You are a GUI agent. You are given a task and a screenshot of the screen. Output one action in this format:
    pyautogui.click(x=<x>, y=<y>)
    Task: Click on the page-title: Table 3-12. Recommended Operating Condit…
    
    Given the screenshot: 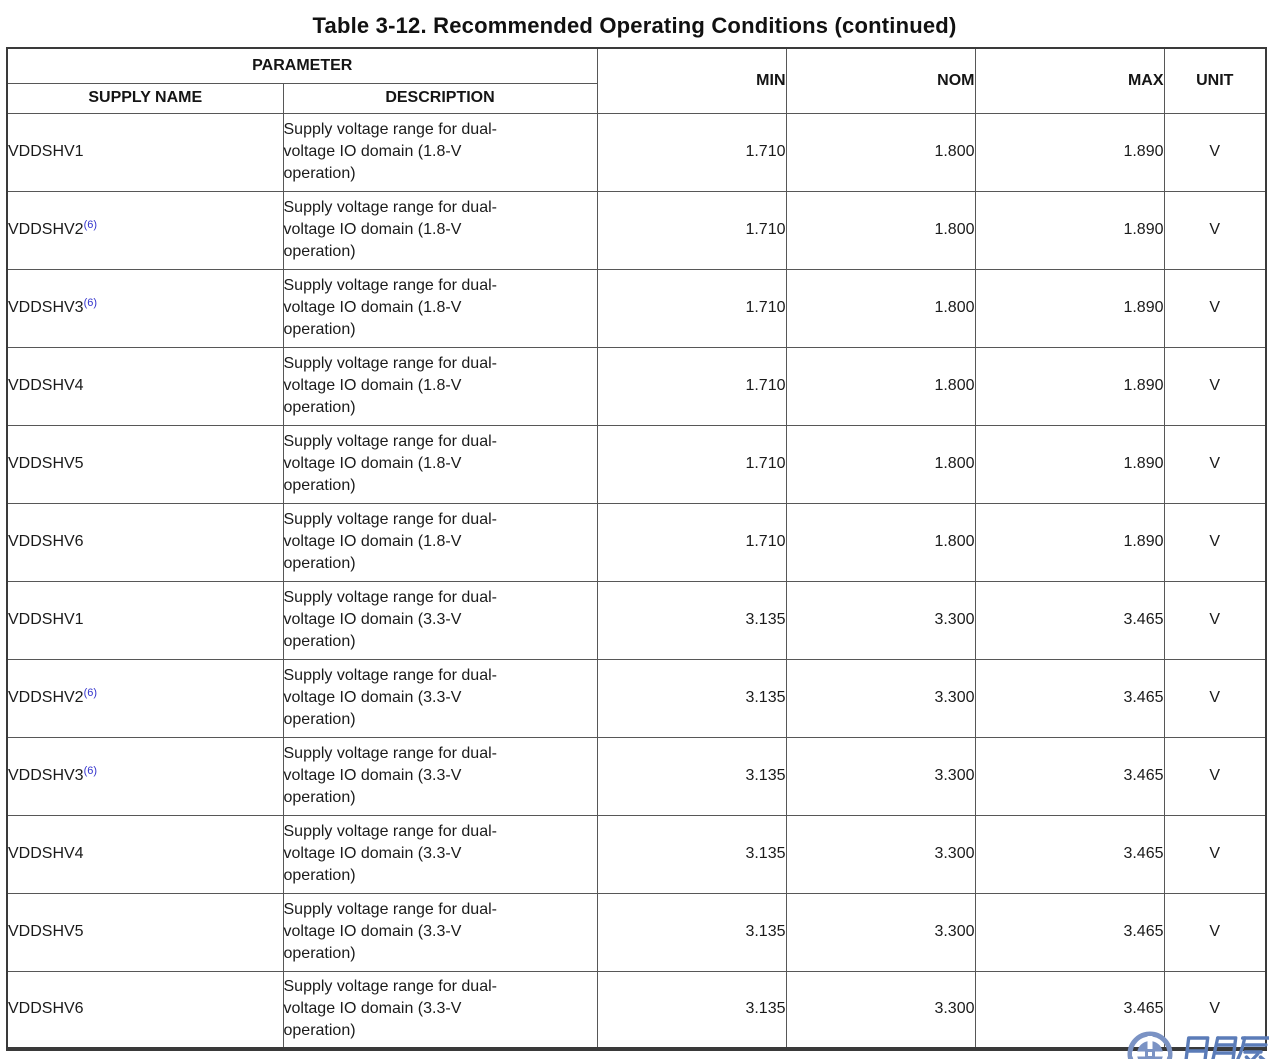 What is the action you would take?
    pyautogui.click(x=634, y=25)
    